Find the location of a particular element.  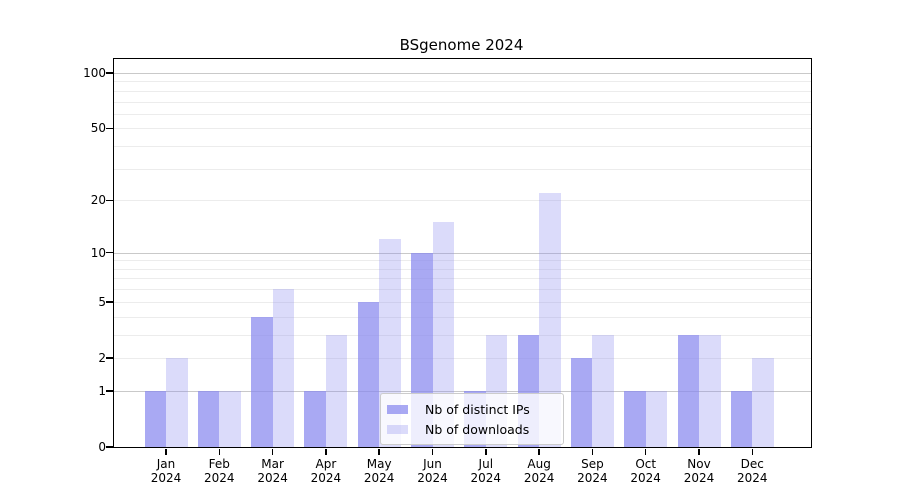

y-tick-label: 0 is located at coordinates (102, 447).